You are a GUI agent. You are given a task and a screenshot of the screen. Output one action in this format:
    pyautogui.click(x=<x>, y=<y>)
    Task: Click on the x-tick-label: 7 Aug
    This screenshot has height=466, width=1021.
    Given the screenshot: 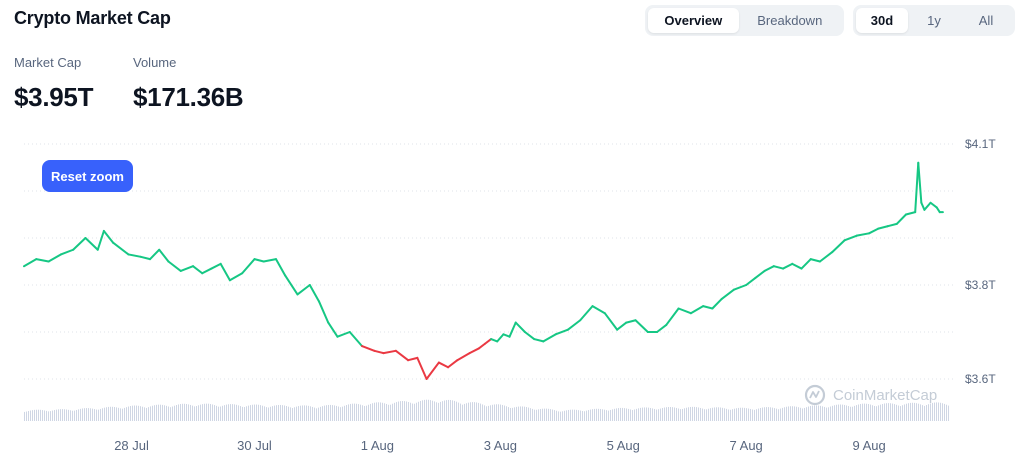 What is the action you would take?
    pyautogui.click(x=746, y=445)
    